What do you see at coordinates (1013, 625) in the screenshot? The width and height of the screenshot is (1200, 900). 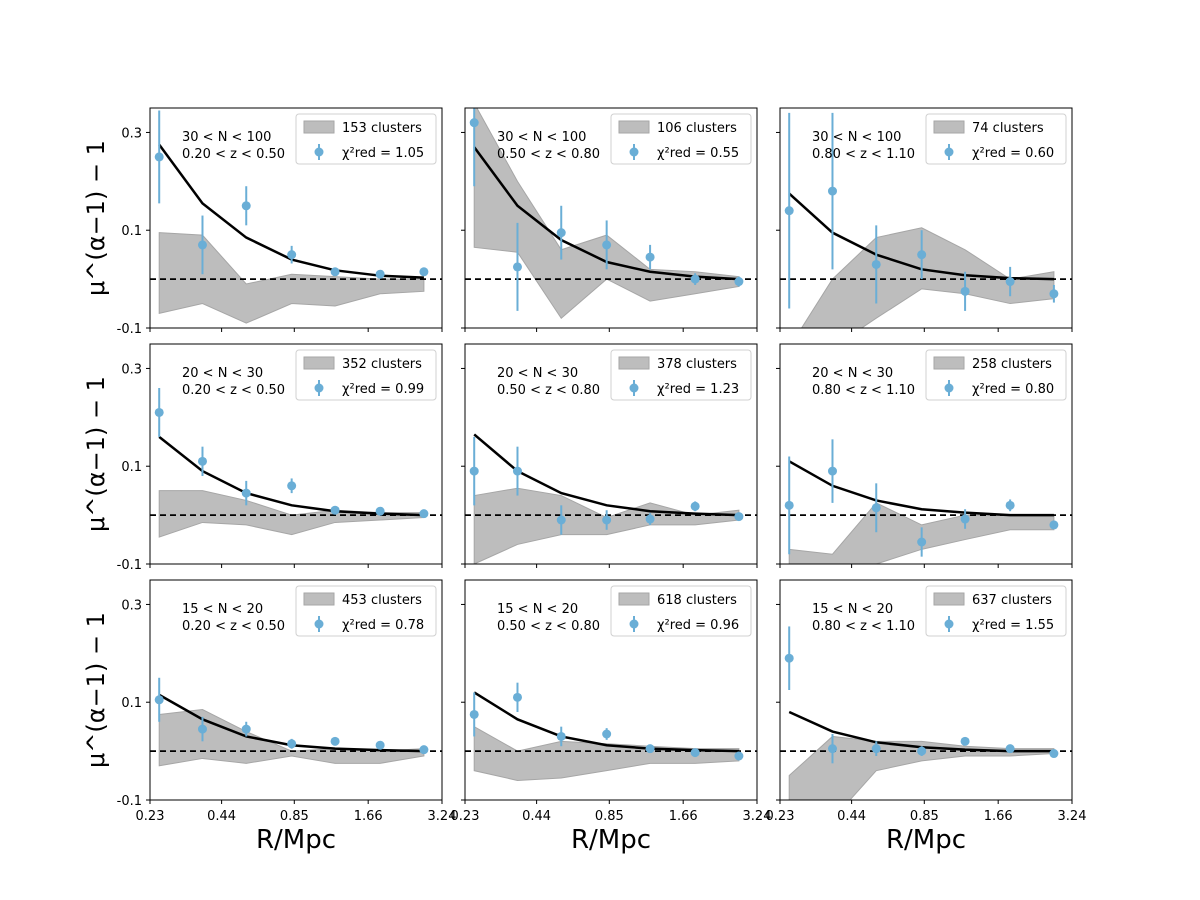 I see `legend-chi2-label: χ²red = 1.55` at bounding box center [1013, 625].